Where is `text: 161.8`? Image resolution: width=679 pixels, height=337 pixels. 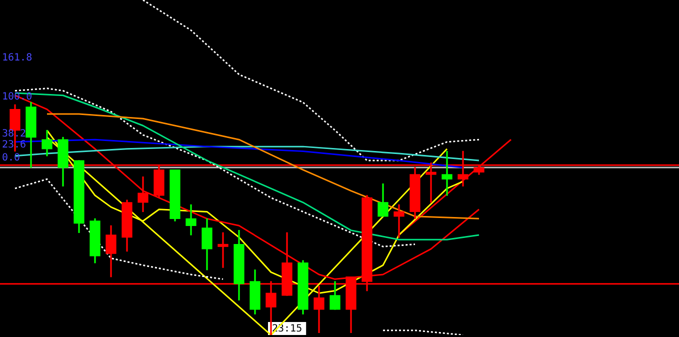
text: 161.8 is located at coordinates (17, 58).